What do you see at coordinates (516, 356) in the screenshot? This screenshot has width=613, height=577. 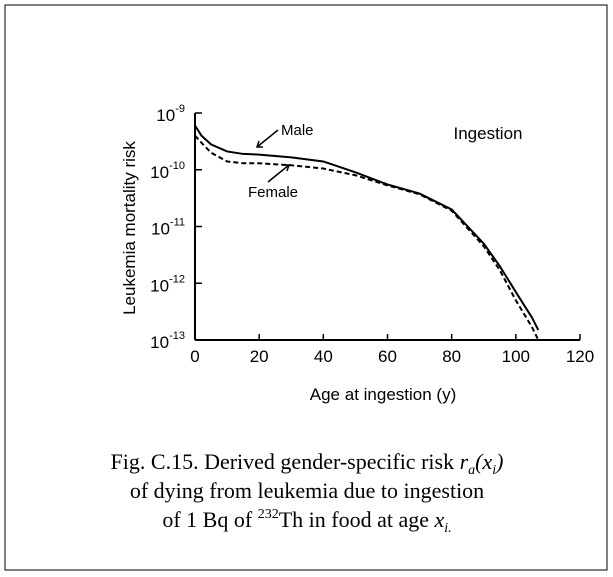 I see `x-tick-label: 100` at bounding box center [516, 356].